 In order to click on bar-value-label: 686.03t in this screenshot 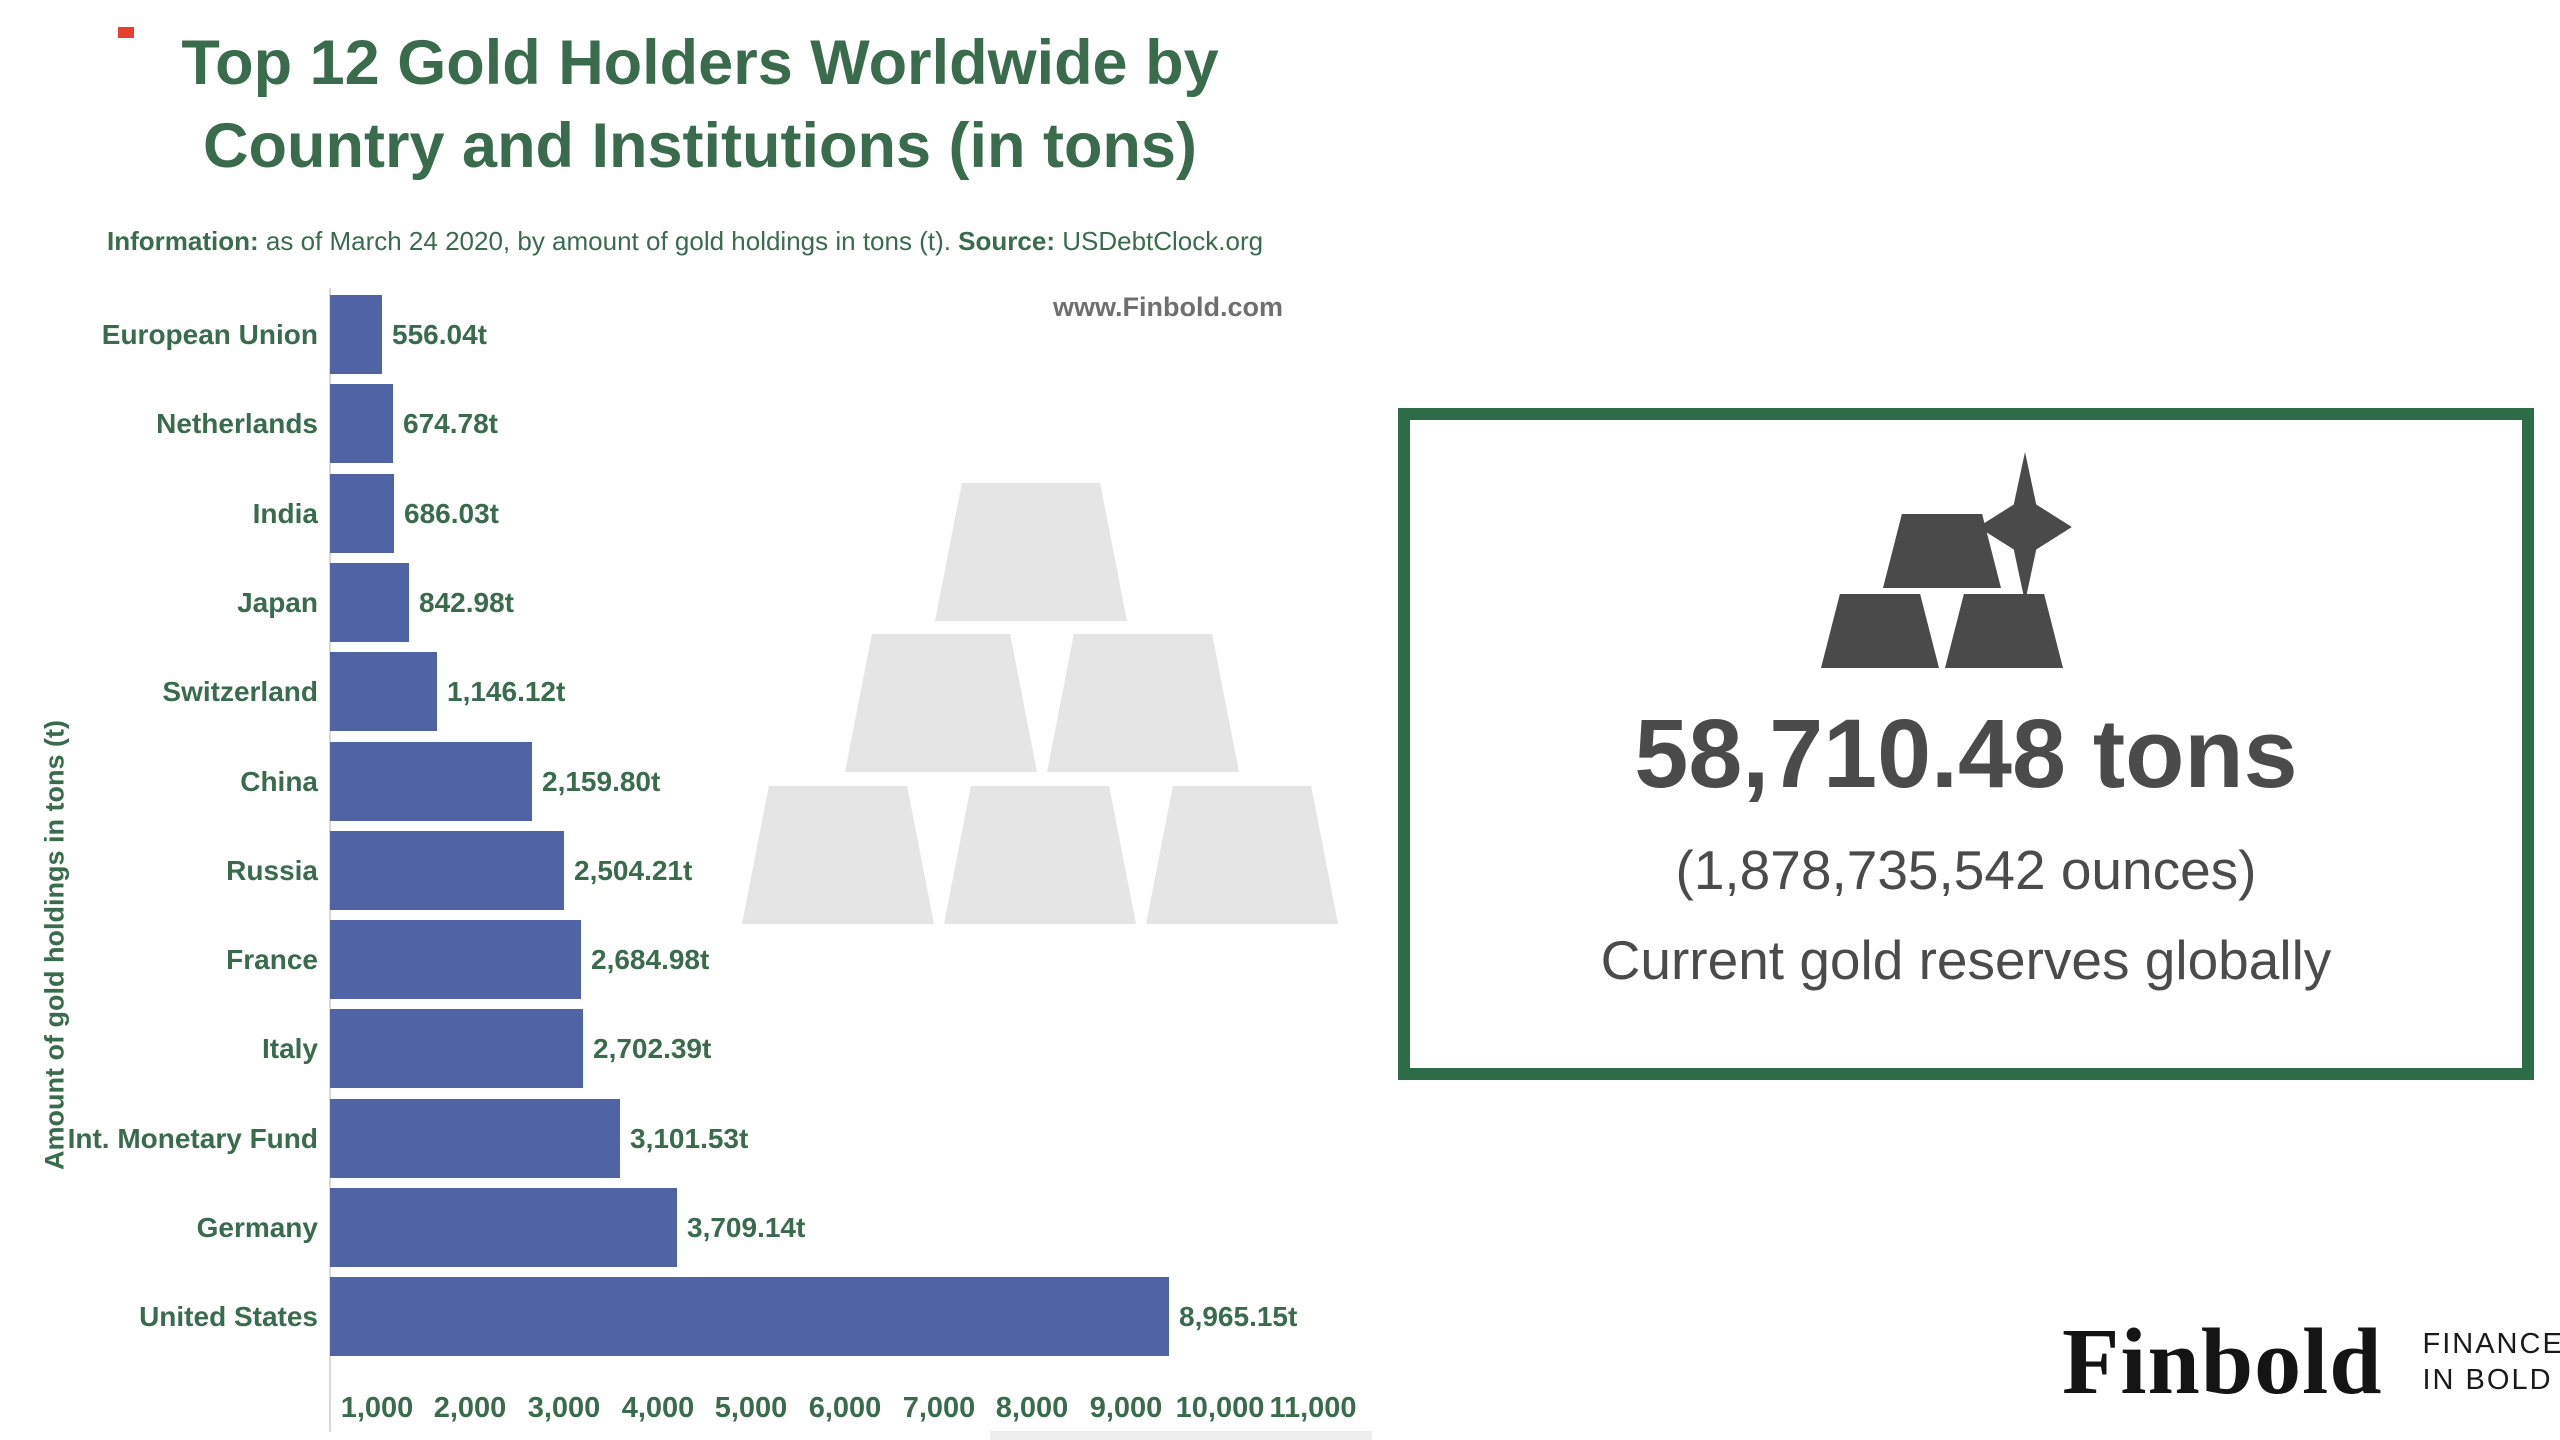, I will do `click(451, 513)`.